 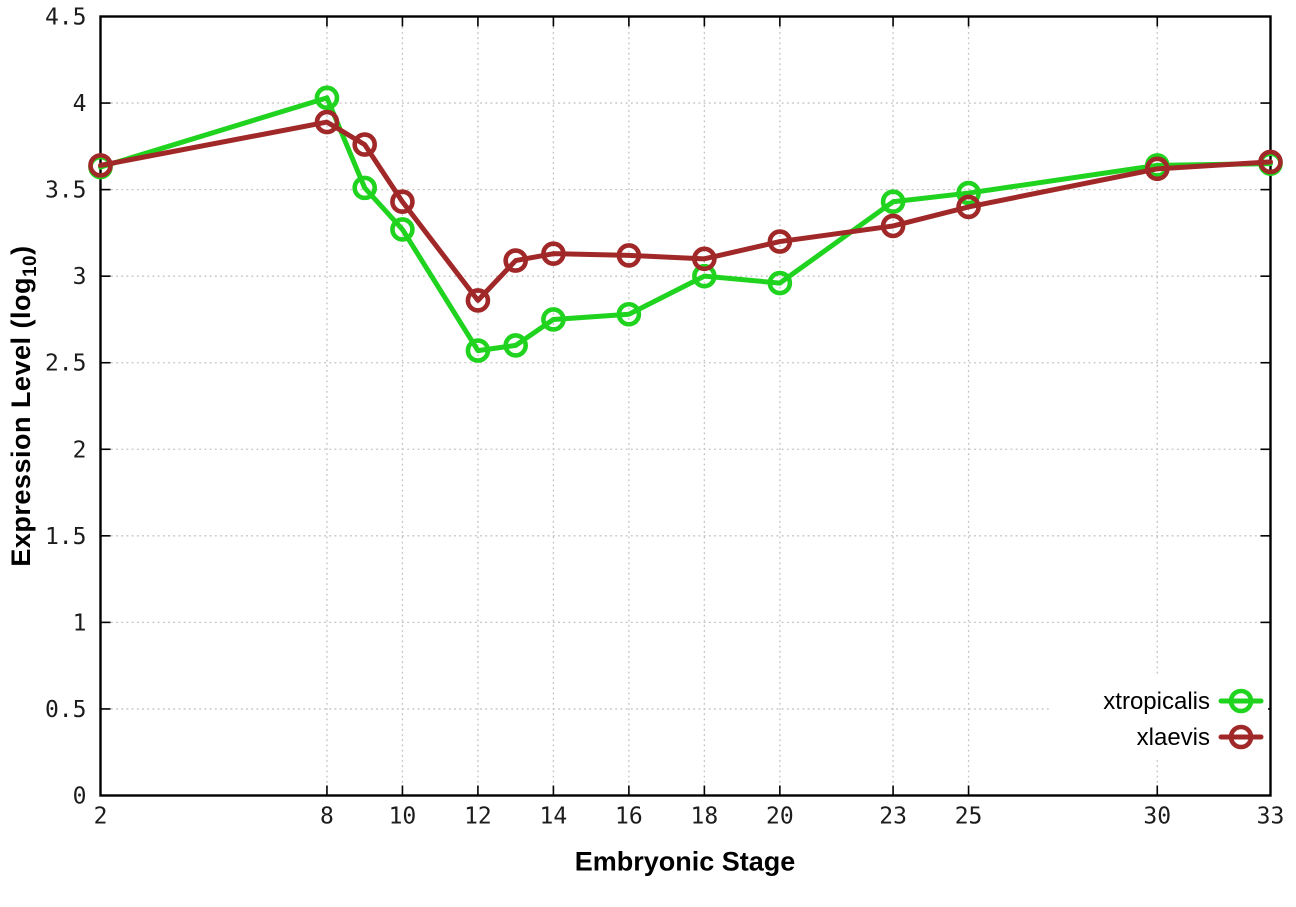 I want to click on legend-sample-marker-xlaevis, so click(x=1241, y=737).